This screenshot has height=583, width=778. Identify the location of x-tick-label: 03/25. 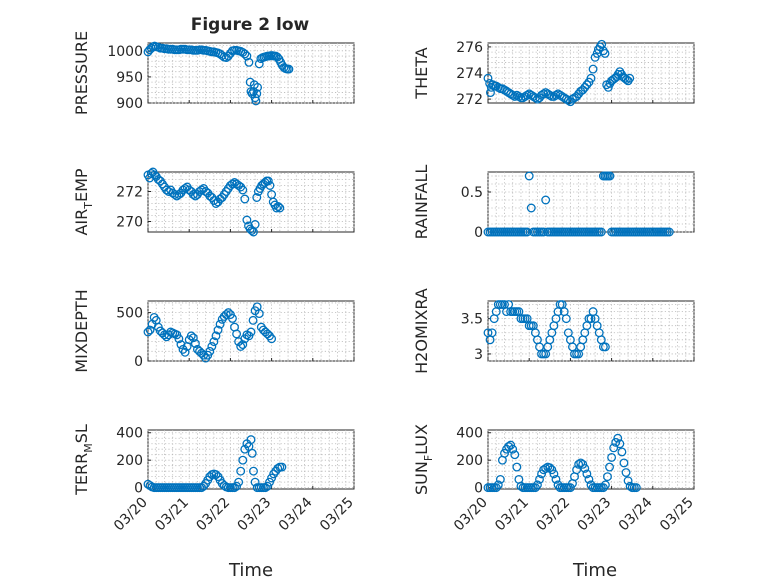
(677, 515).